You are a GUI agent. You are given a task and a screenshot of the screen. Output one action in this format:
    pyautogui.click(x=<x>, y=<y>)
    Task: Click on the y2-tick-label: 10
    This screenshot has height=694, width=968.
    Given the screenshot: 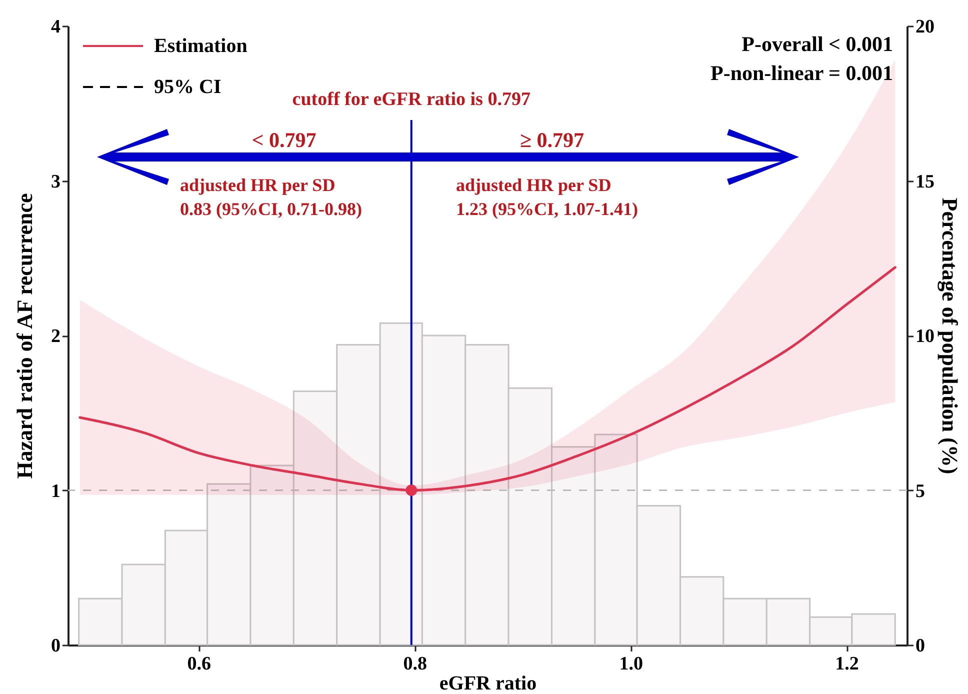 What is the action you would take?
    pyautogui.click(x=925, y=336)
    